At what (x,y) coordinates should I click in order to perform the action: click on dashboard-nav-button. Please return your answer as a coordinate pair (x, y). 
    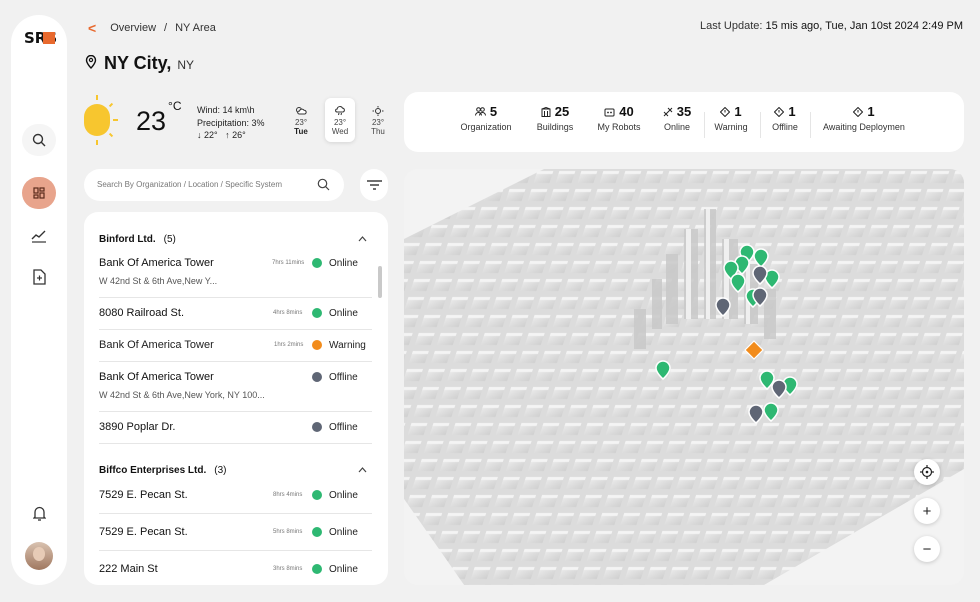
    Looking at the image, I should click on (39, 193).